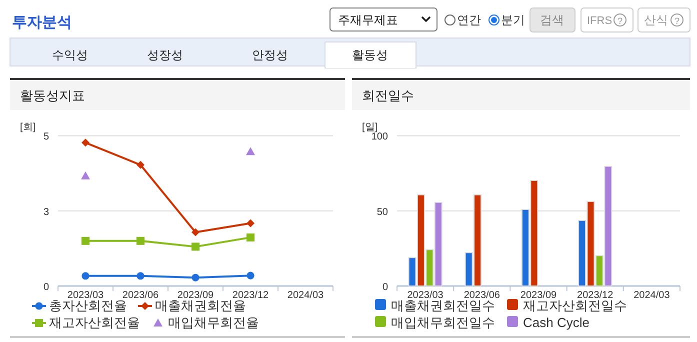  Describe the element at coordinates (656, 20) in the screenshot. I see `text: 산식` at that location.